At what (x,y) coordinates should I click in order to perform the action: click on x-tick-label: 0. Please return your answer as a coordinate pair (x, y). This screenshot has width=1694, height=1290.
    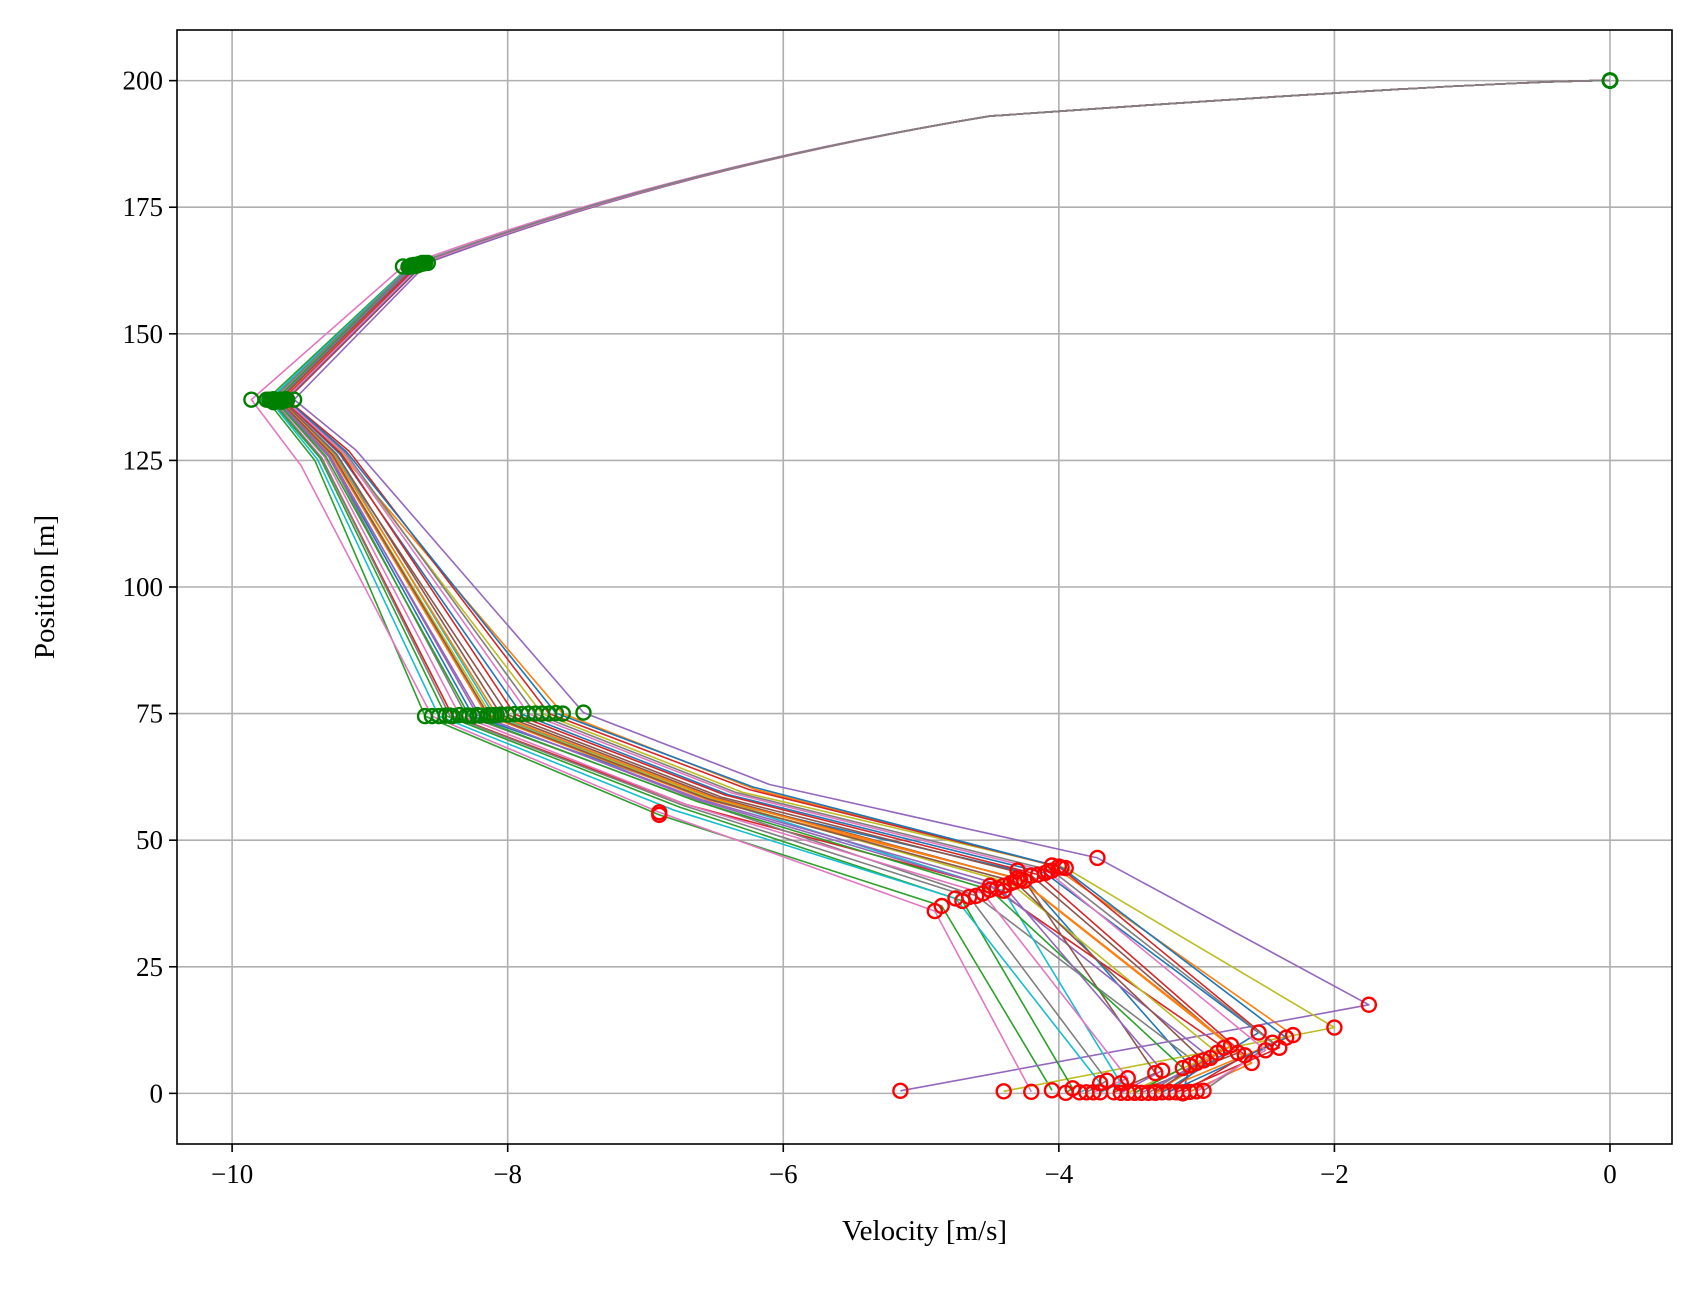
    Looking at the image, I should click on (1610, 1174).